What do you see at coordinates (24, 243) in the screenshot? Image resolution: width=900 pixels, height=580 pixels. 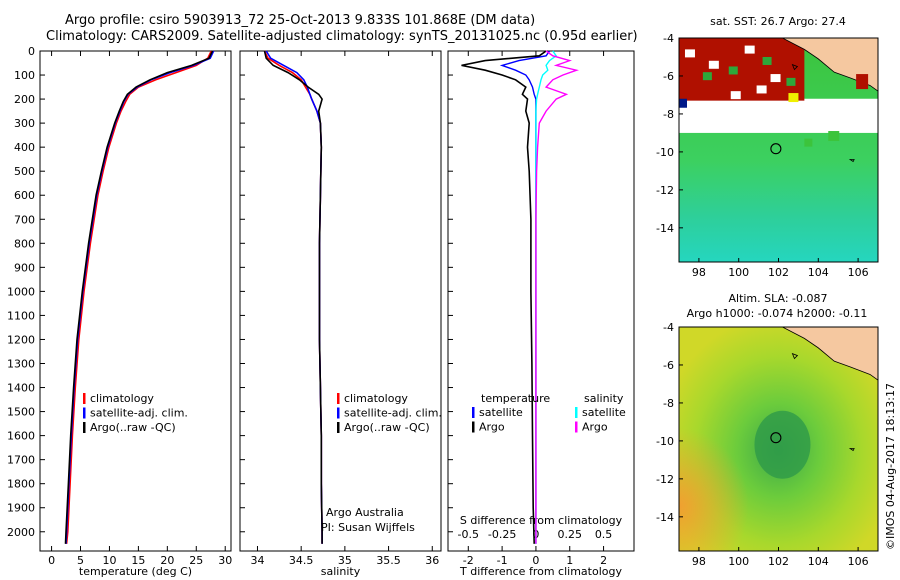 I see `depth-tick-label: 800` at bounding box center [24, 243].